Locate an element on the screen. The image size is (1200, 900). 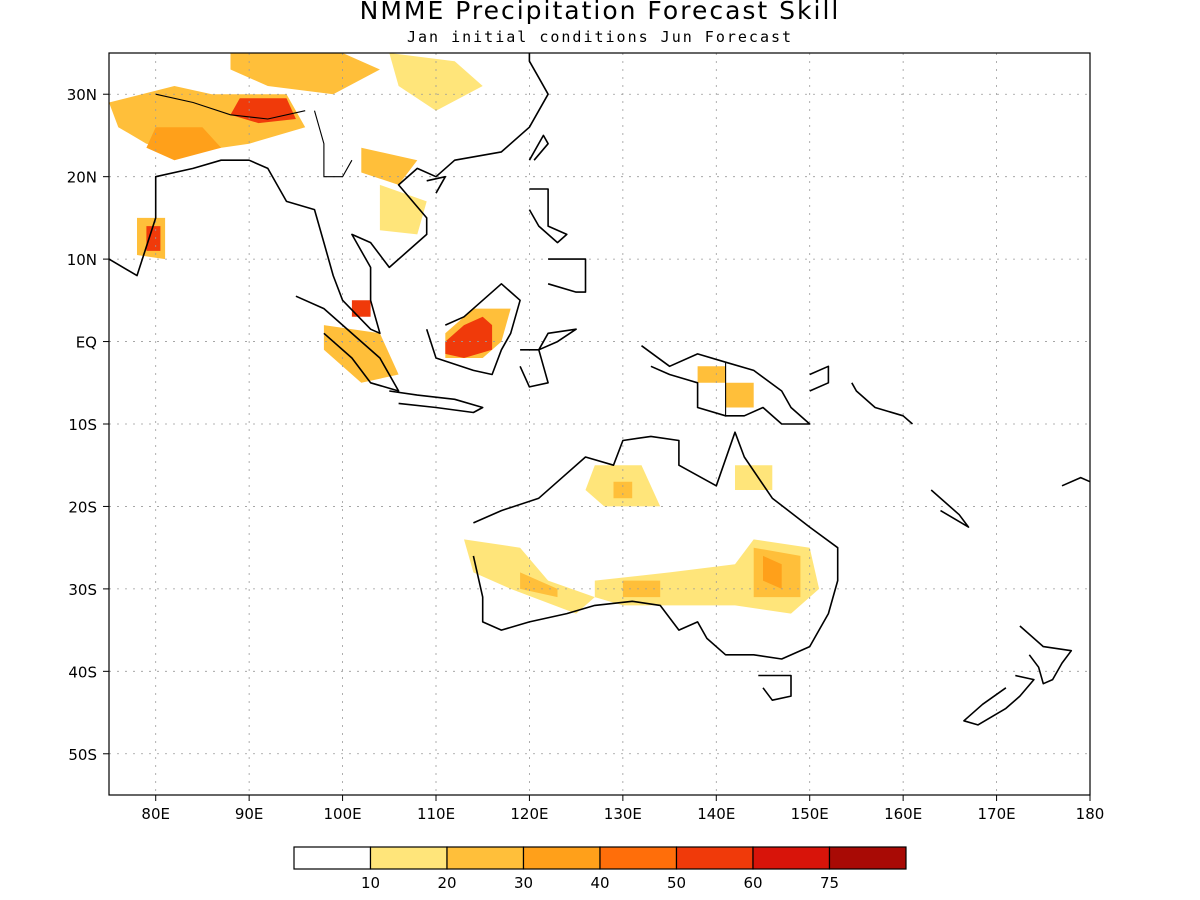
colorbar-label: 20 is located at coordinates (446, 883).